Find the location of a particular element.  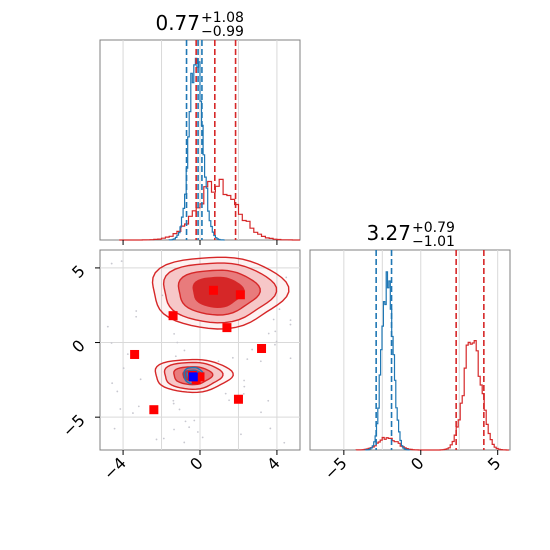

hist-y-x-tick-label: 0 is located at coordinates (417, 463).